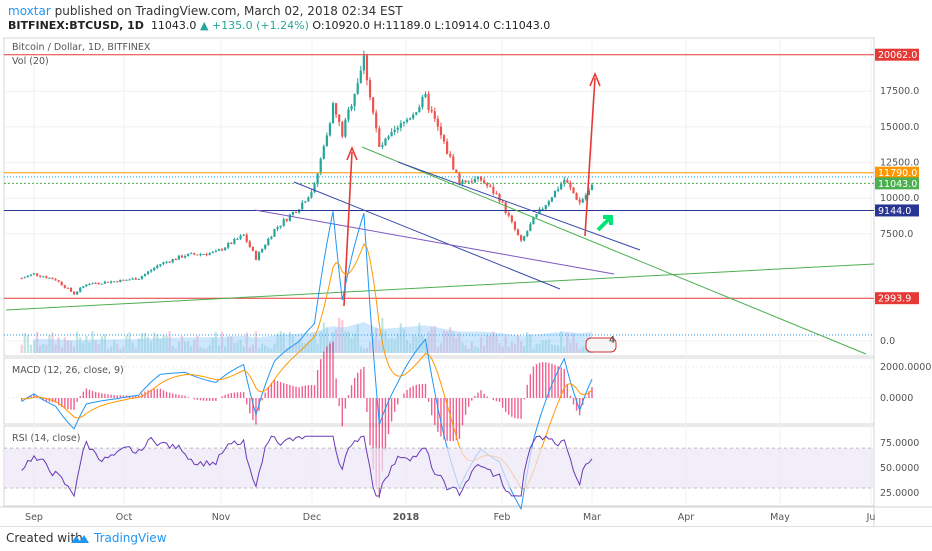 This screenshot has width=932, height=551. Describe the element at coordinates (899, 198) in the screenshot. I see `price-tick-label: 10000.0` at that location.